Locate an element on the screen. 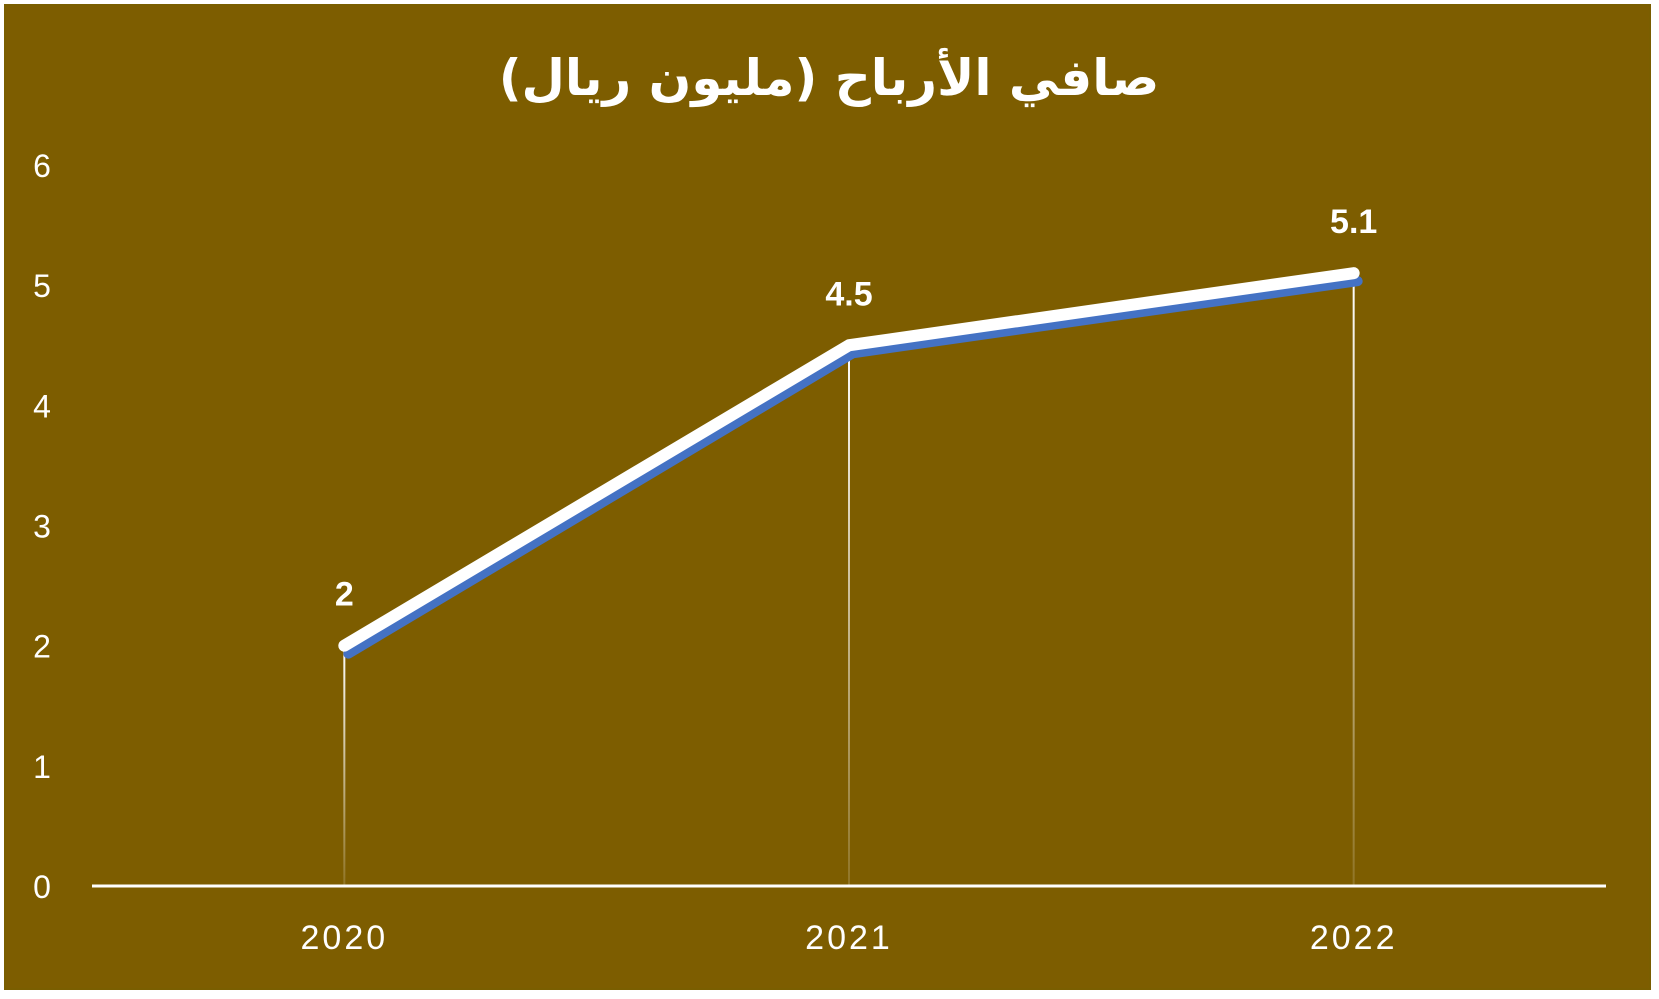  data-label: 5.1 is located at coordinates (1353, 222).